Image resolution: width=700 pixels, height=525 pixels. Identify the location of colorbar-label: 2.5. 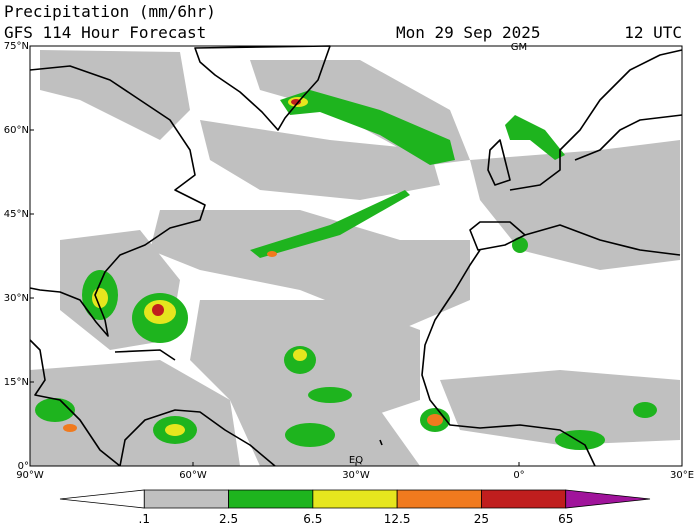
(228, 518).